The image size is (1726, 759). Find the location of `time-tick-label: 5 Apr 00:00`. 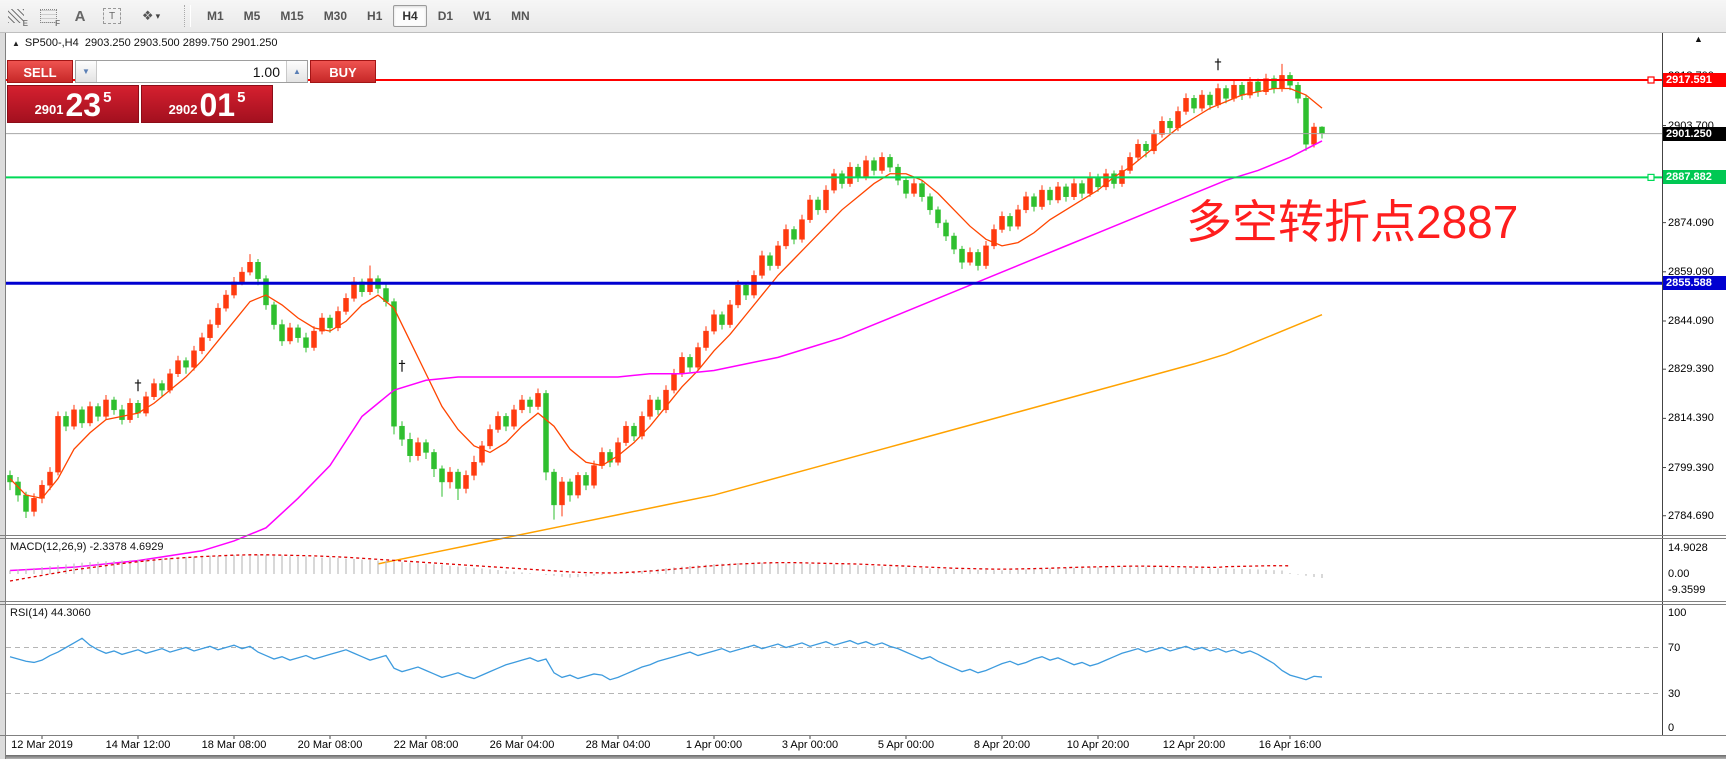

time-tick-label: 5 Apr 00:00 is located at coordinates (906, 745).